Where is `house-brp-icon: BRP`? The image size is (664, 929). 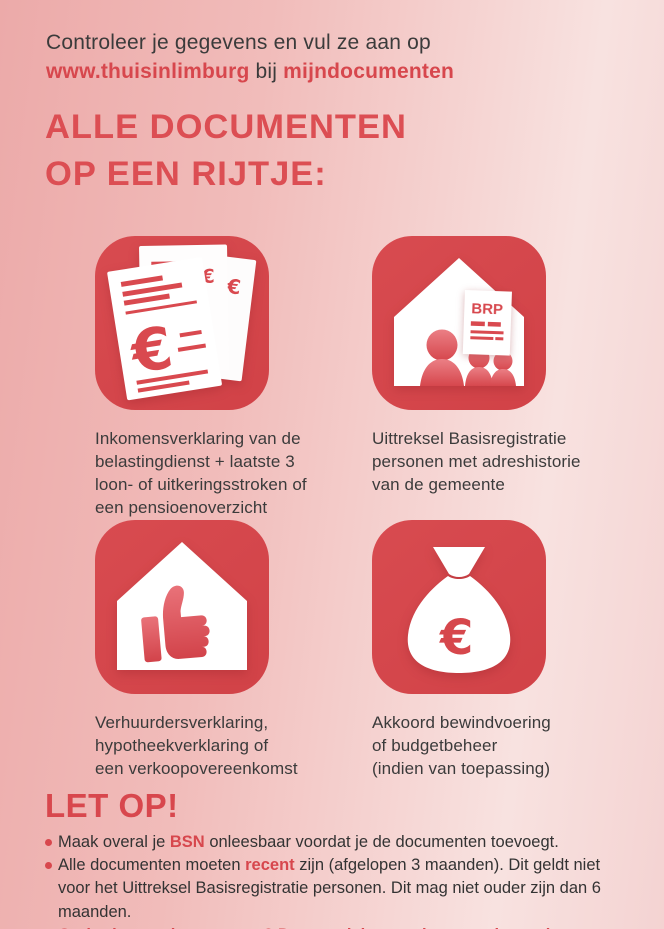
house-brp-icon: BRP is located at coordinates (459, 322).